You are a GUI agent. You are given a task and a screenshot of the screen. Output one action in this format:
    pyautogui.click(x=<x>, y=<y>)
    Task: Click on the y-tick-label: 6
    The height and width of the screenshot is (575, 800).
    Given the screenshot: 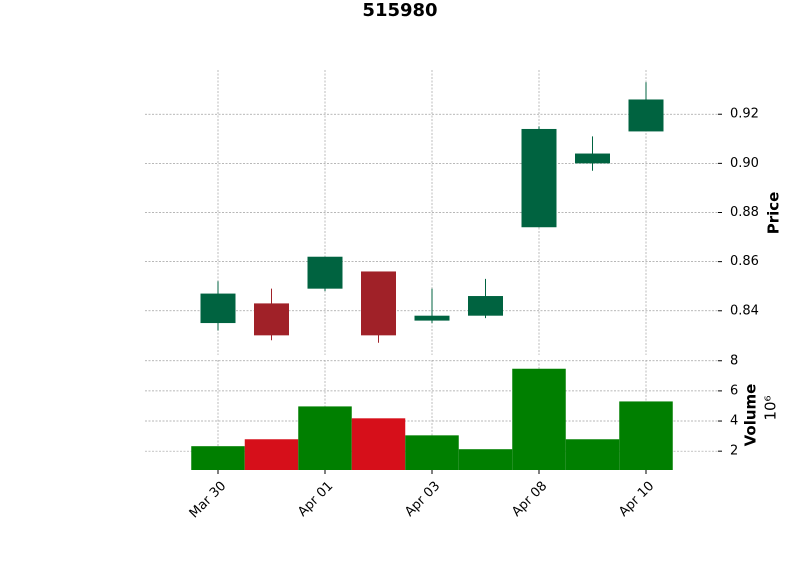 What is the action you would take?
    pyautogui.click(x=734, y=390)
    